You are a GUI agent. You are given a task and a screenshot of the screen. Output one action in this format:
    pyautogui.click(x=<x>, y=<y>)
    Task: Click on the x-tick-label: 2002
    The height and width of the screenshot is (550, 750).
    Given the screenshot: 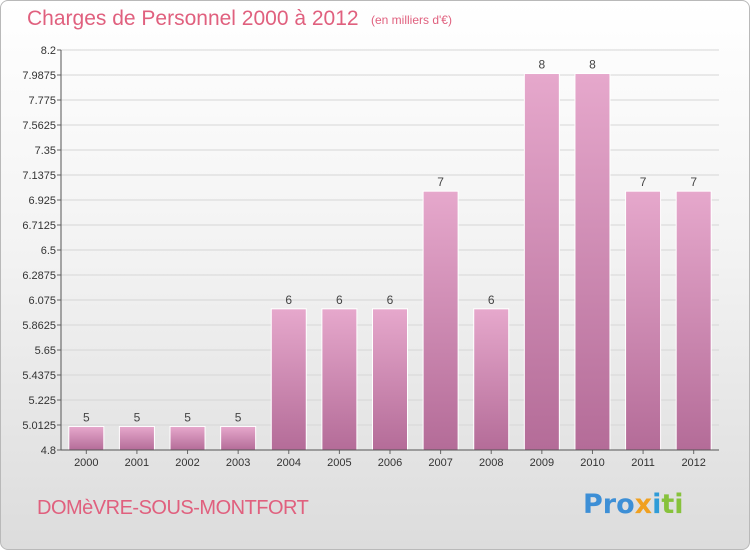 What is the action you would take?
    pyautogui.click(x=187, y=463)
    